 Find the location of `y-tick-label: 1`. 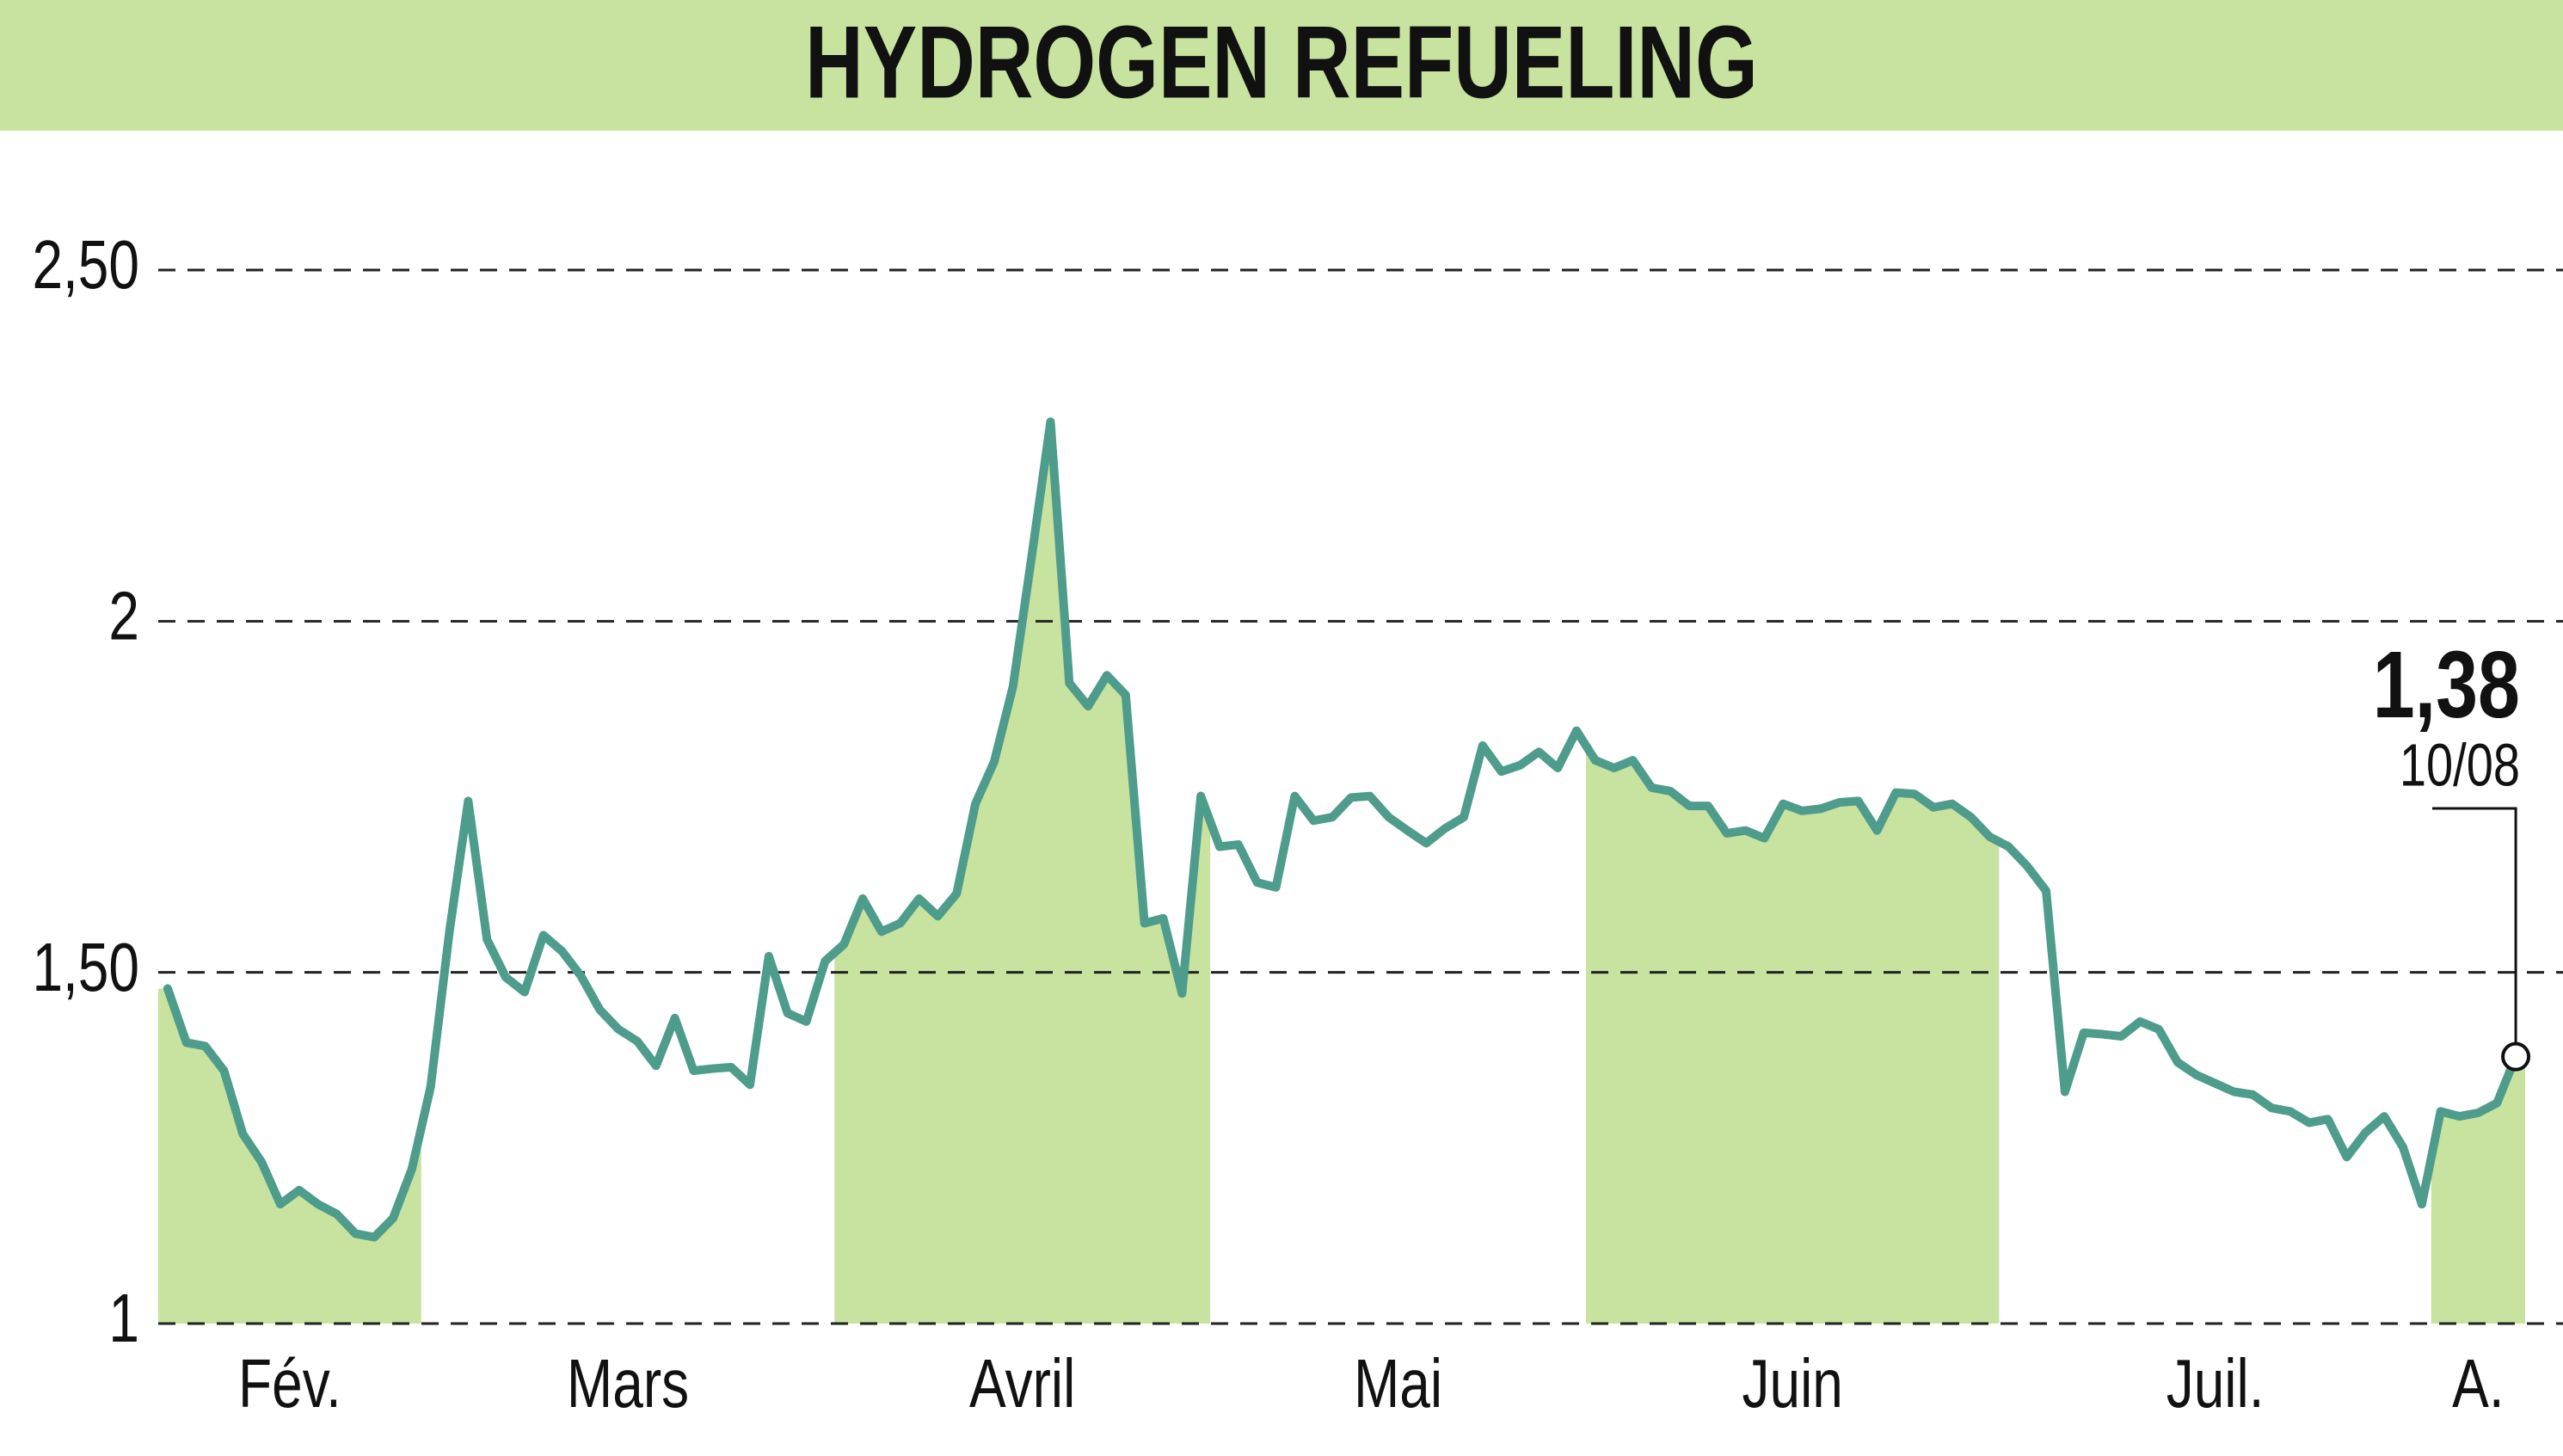

y-tick-label: 1 is located at coordinates (123, 1318).